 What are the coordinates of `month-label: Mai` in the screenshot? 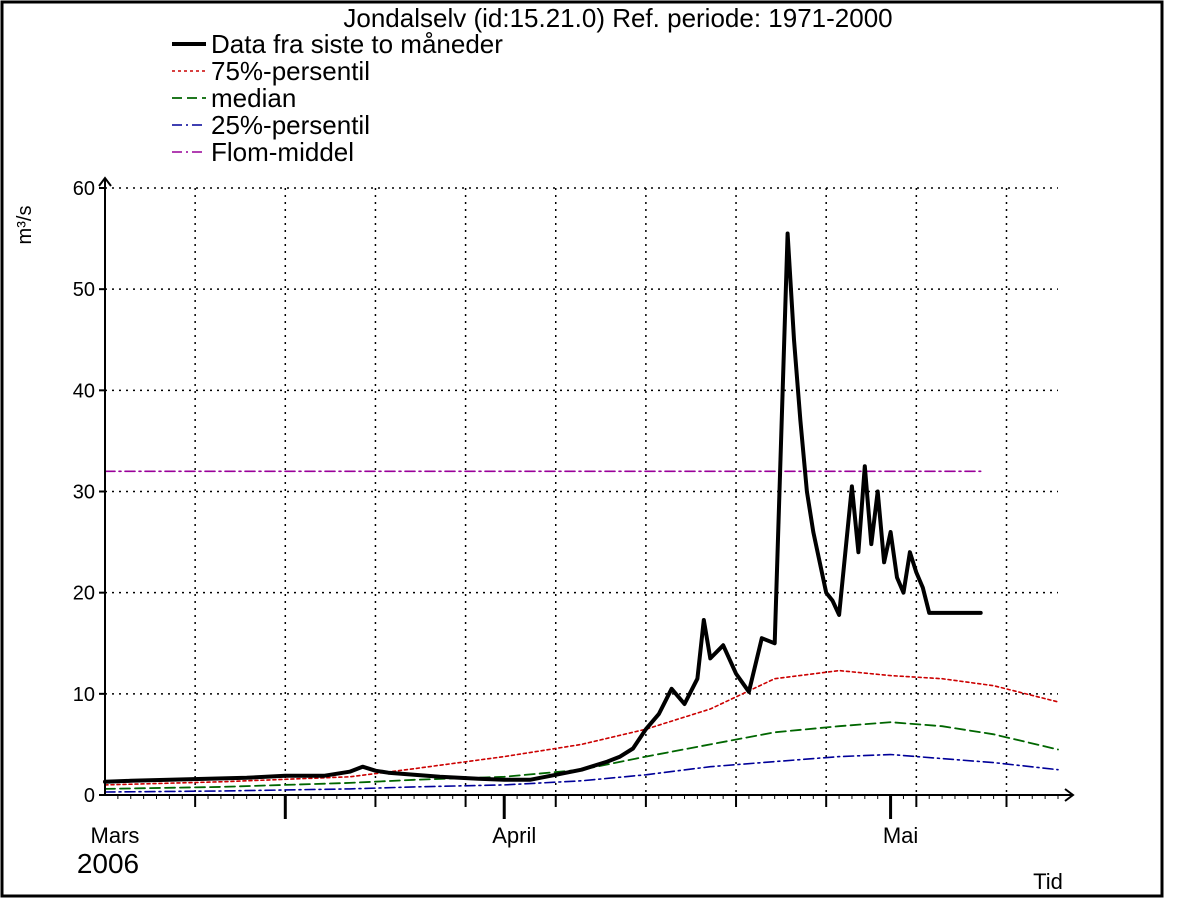 It's located at (900, 835).